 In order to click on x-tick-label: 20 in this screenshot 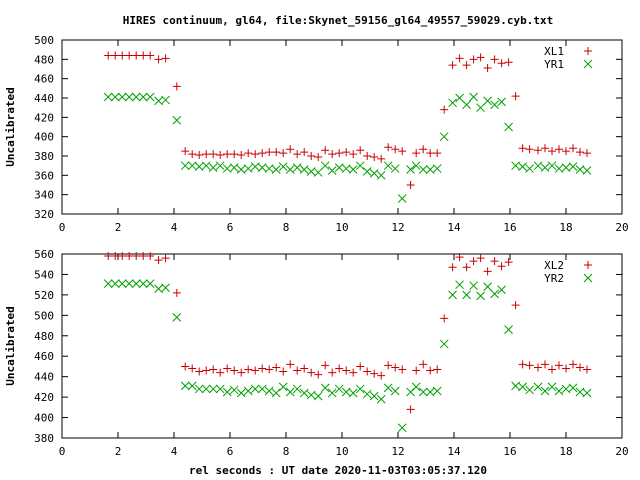, I will do `click(621, 227)`.